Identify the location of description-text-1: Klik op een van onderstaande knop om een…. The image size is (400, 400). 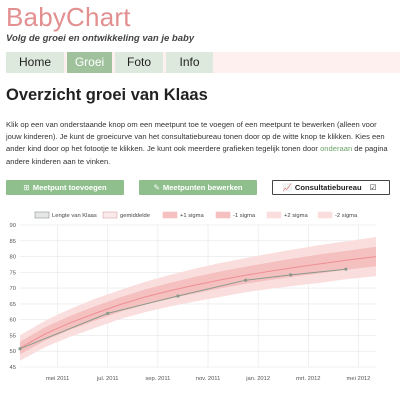
(195, 137).